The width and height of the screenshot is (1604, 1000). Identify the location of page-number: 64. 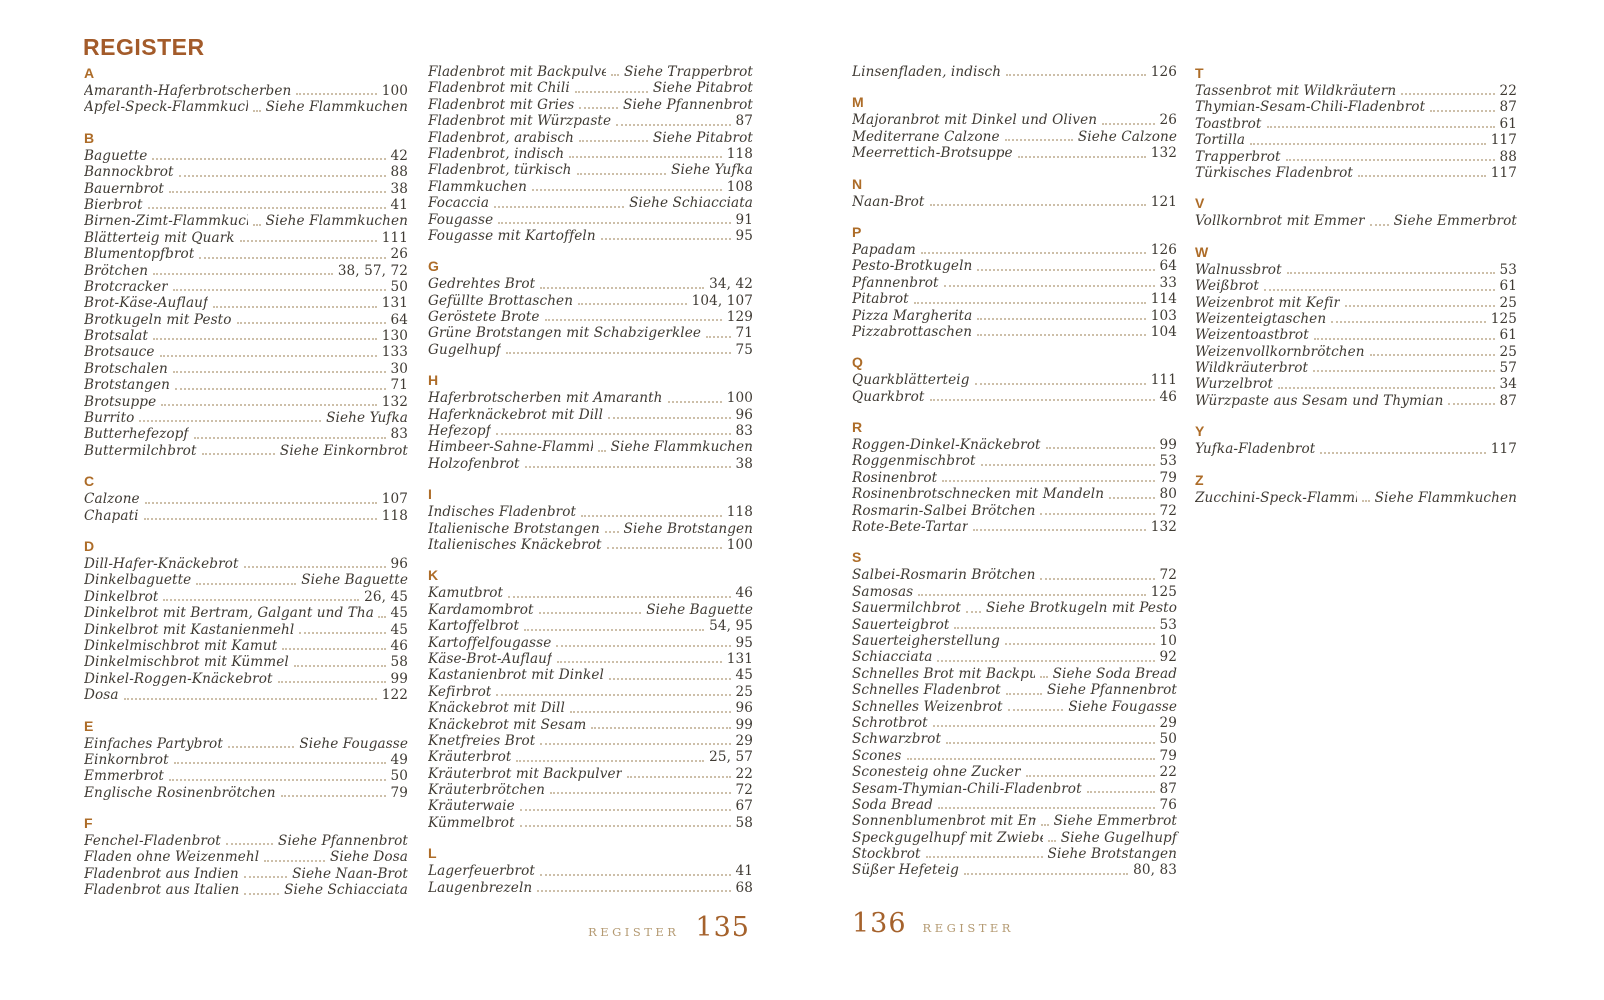
(1168, 266).